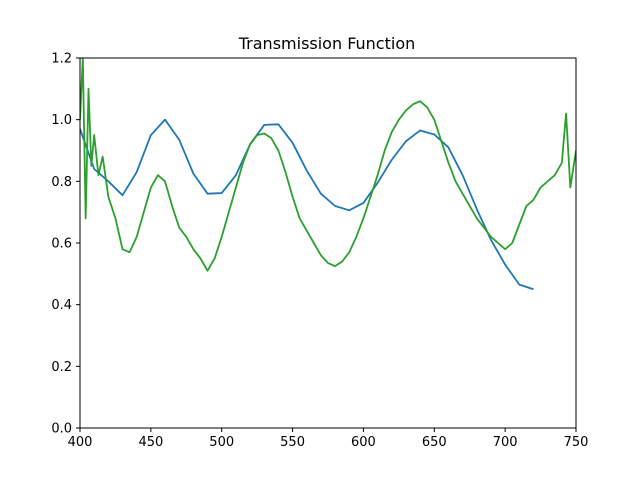 The width and height of the screenshot is (640, 480). Describe the element at coordinates (61, 429) in the screenshot. I see `y-tick-label: 0.0` at that location.